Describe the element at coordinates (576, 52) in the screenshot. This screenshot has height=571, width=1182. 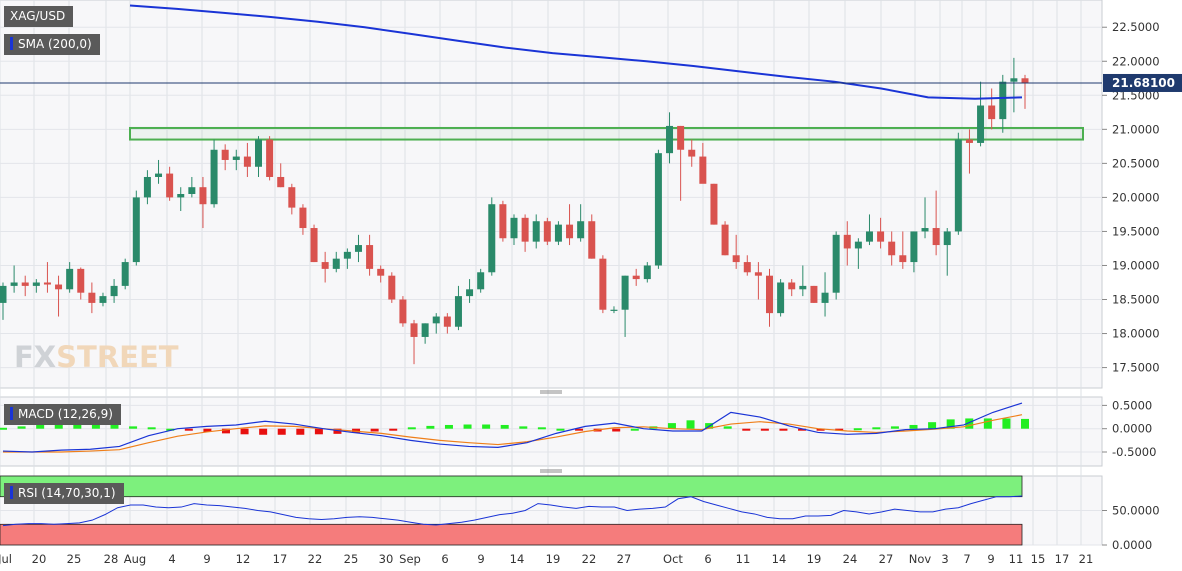
I see `sma-line` at that location.